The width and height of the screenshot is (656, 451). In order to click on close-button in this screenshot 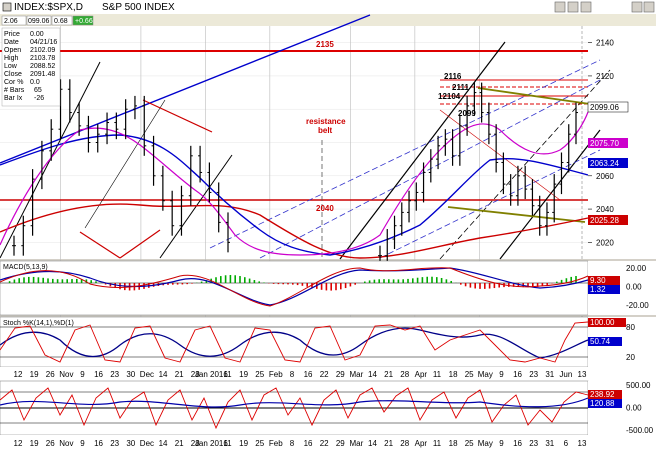, I will do `click(637, 7)`.